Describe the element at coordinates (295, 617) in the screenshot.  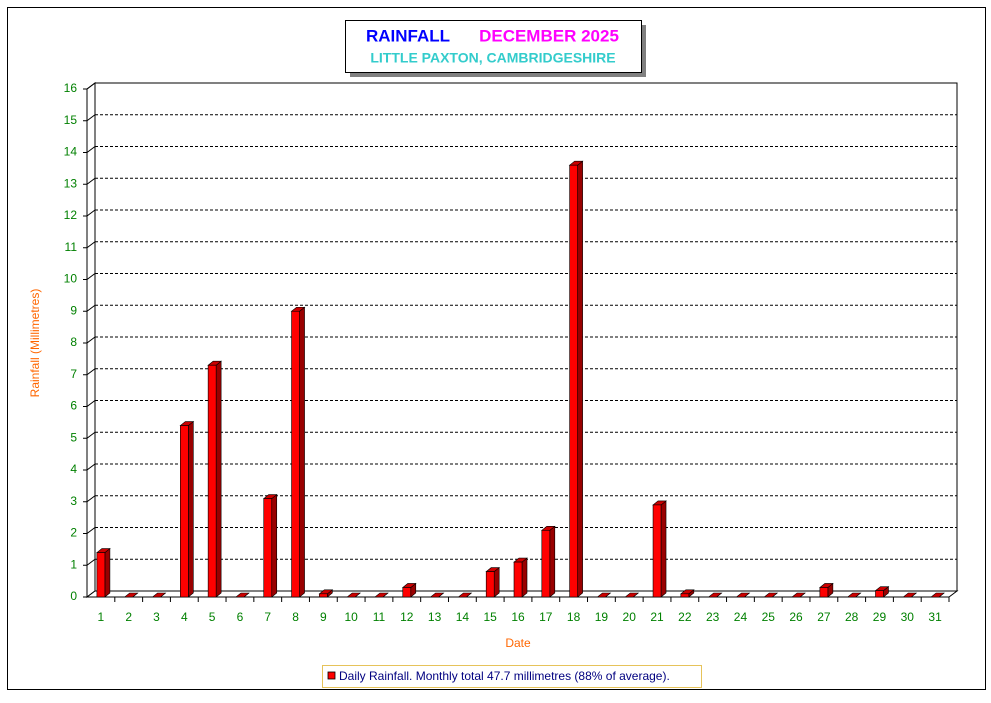
I see `x-tick-label: 8` at that location.